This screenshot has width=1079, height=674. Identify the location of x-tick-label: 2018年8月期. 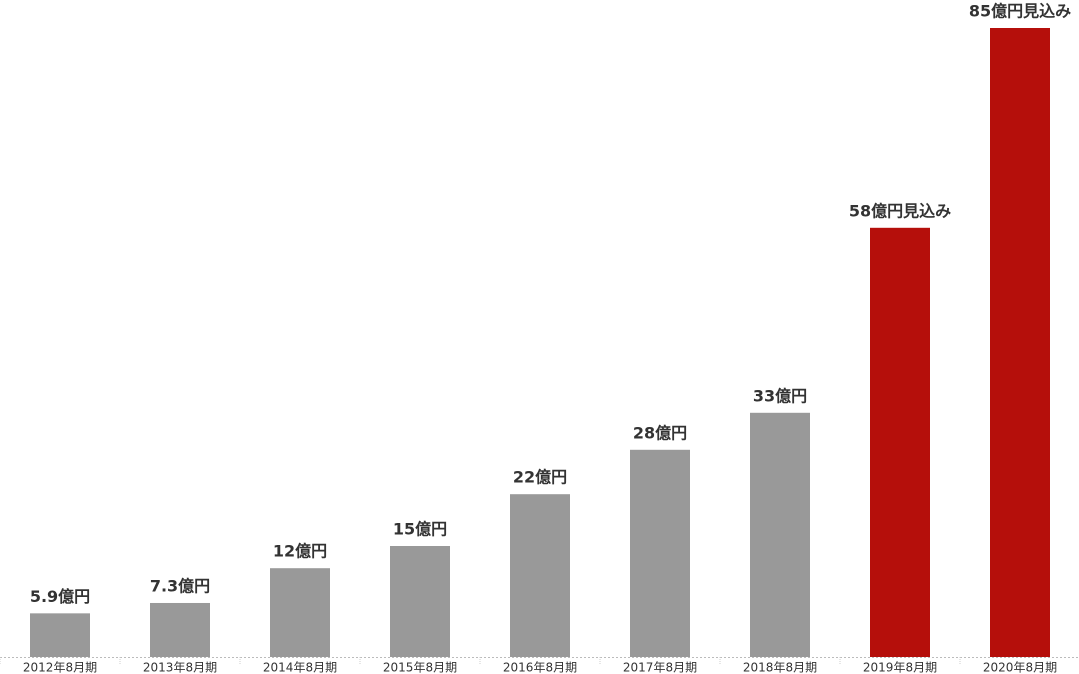
(780, 667).